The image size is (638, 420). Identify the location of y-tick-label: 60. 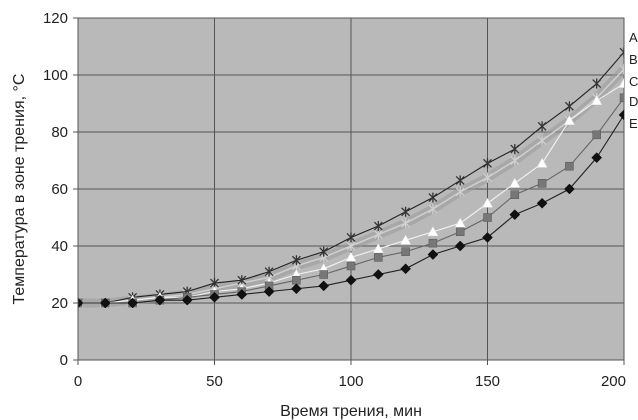
(59, 189).